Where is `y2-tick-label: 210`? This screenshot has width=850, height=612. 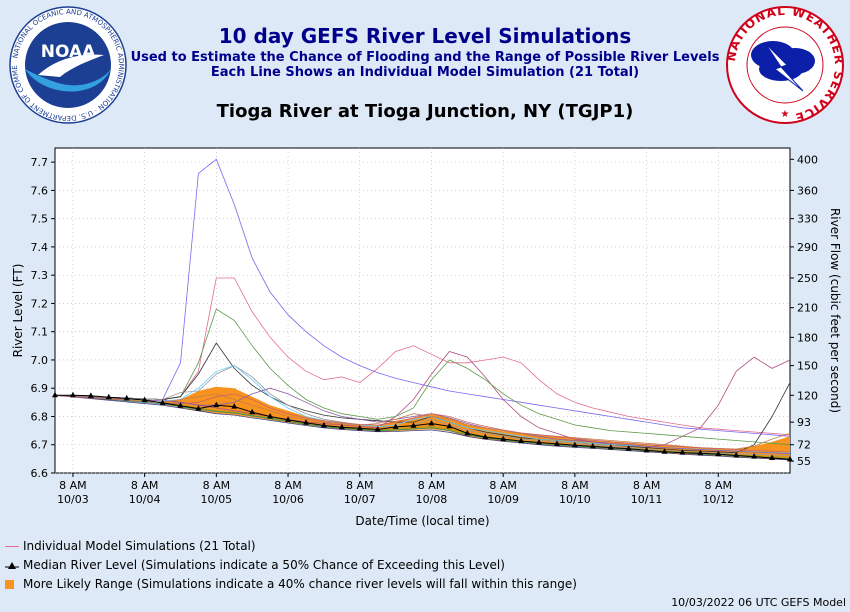
y2-tick-label: 210 is located at coordinates (807, 308).